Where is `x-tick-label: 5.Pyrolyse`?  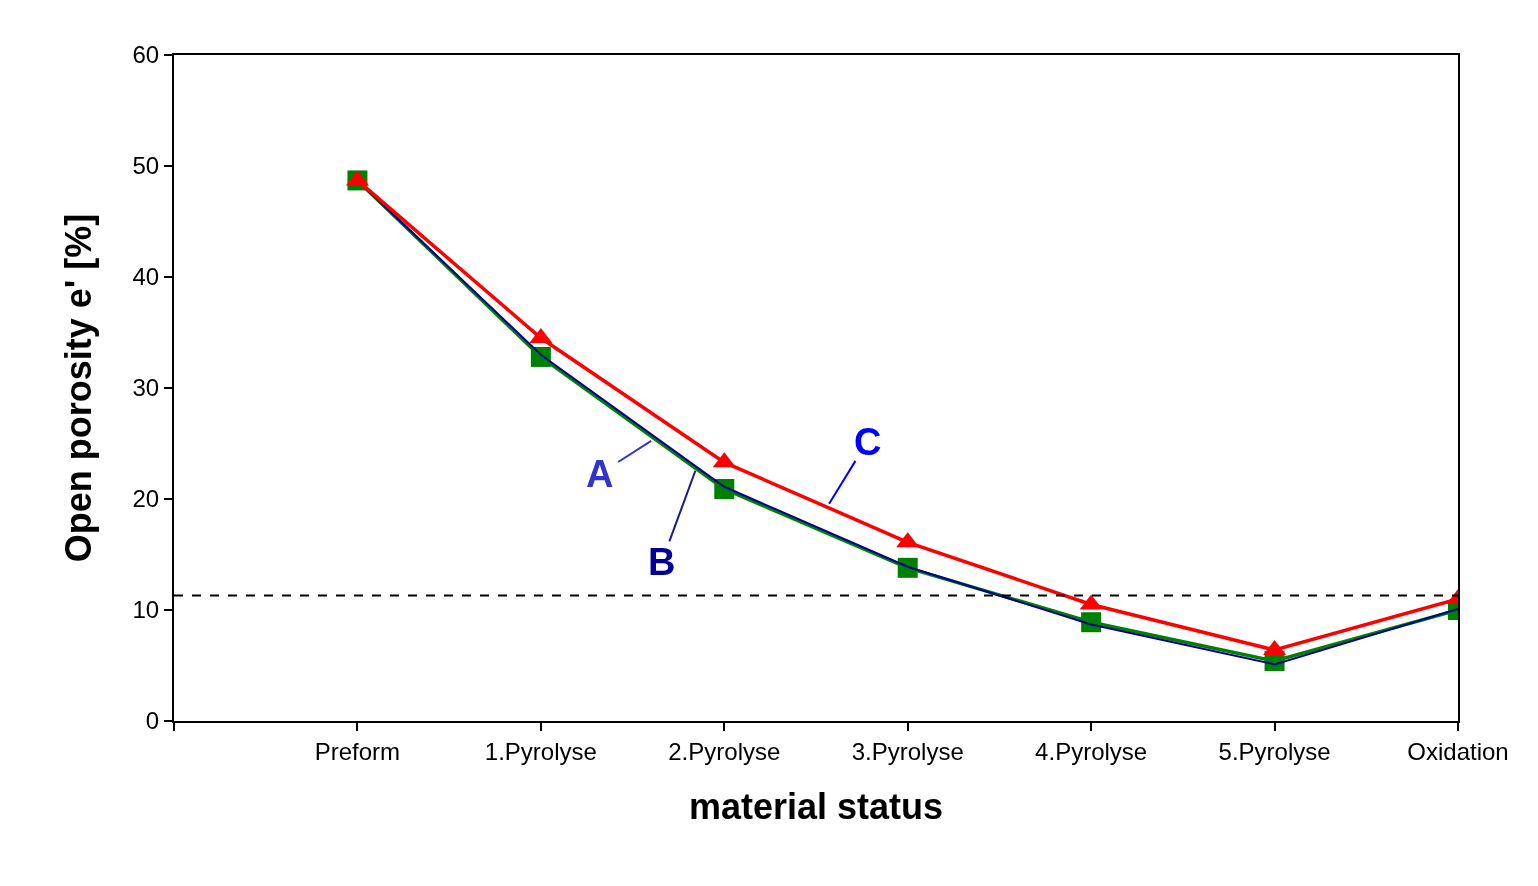 x-tick-label: 5.Pyrolyse is located at coordinates (1274, 751).